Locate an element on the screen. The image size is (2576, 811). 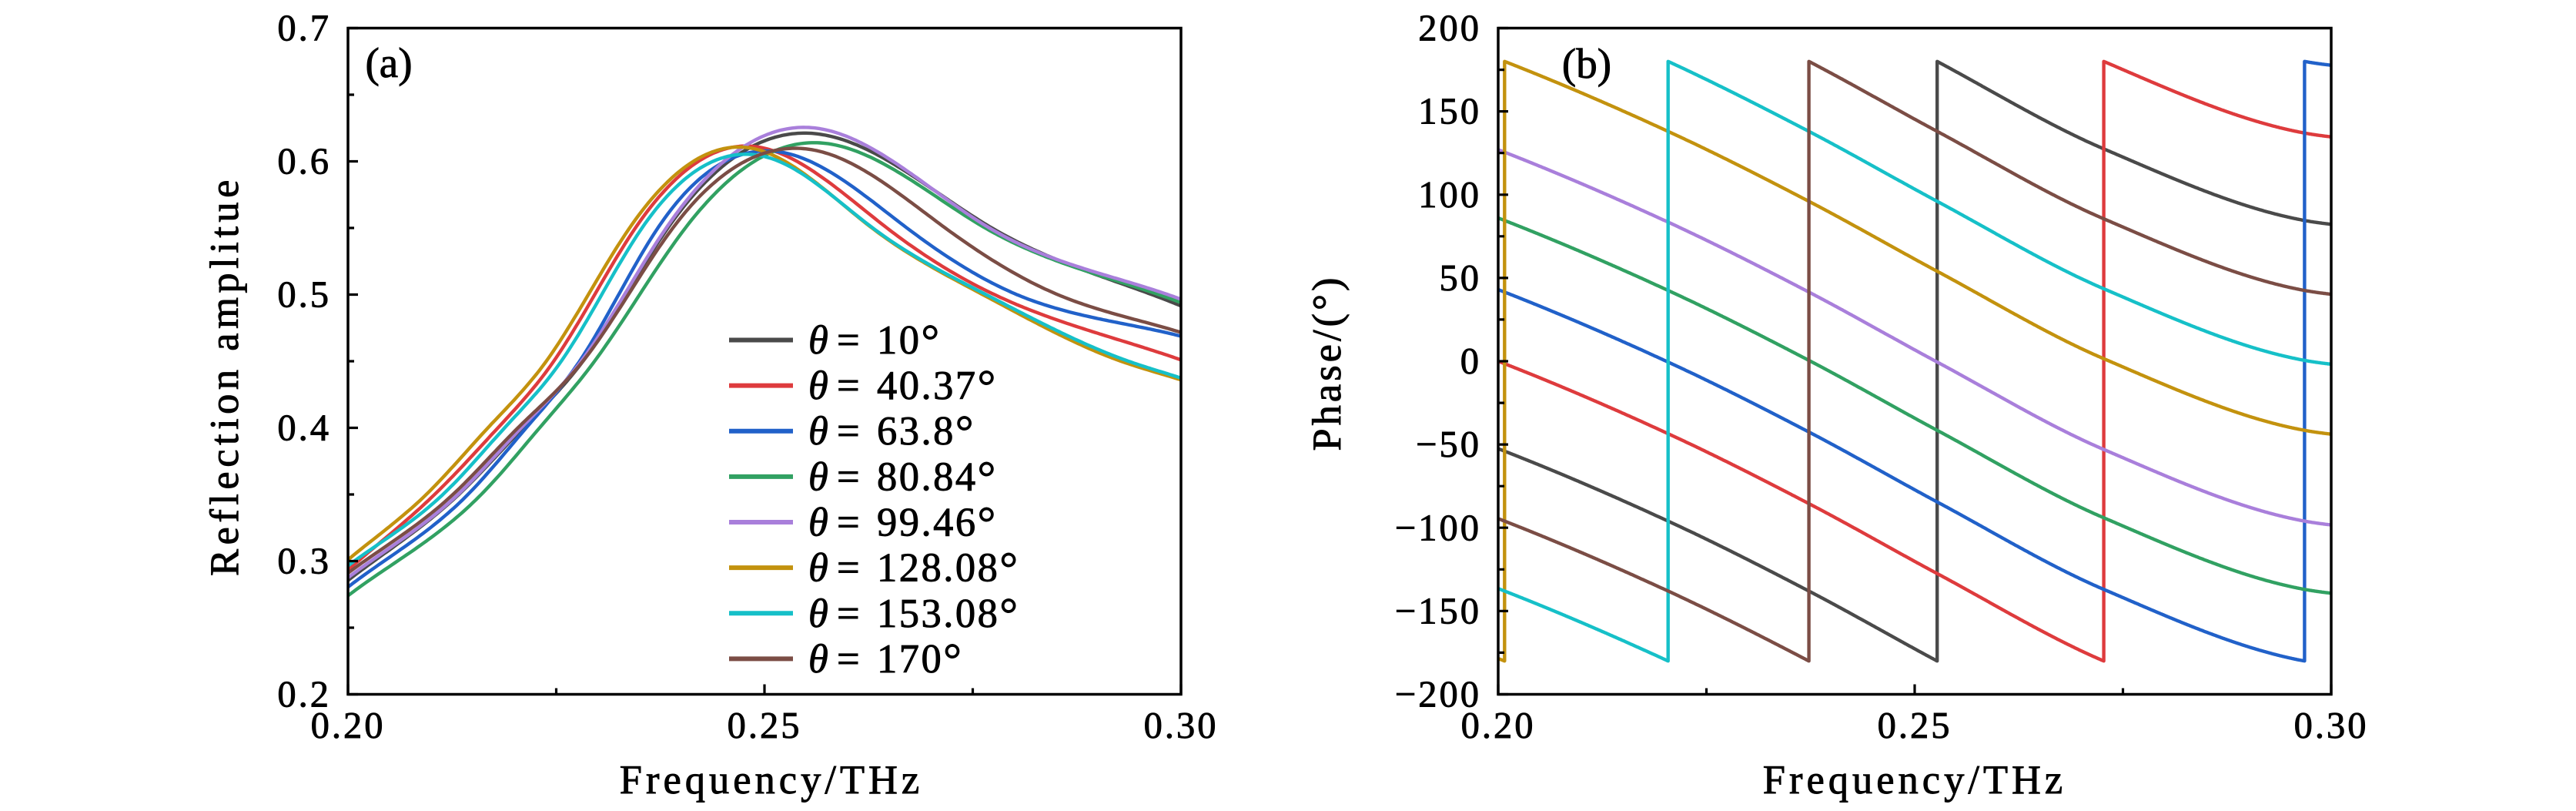
svg-text: (a) is located at coordinates (388, 63).